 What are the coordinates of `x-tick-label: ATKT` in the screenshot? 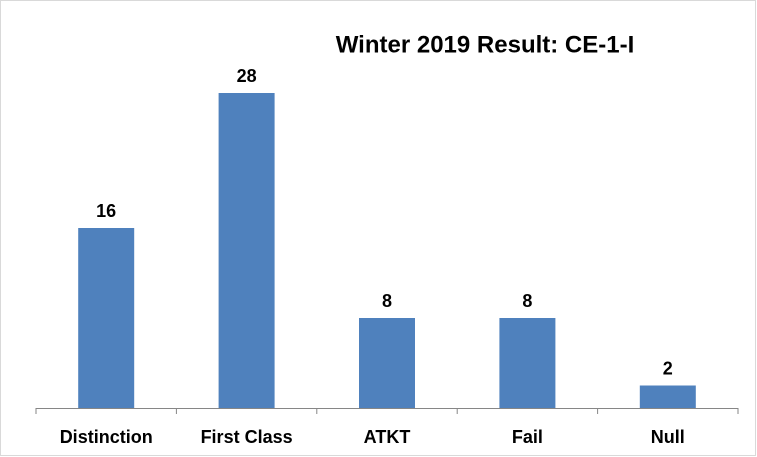 It's located at (387, 437).